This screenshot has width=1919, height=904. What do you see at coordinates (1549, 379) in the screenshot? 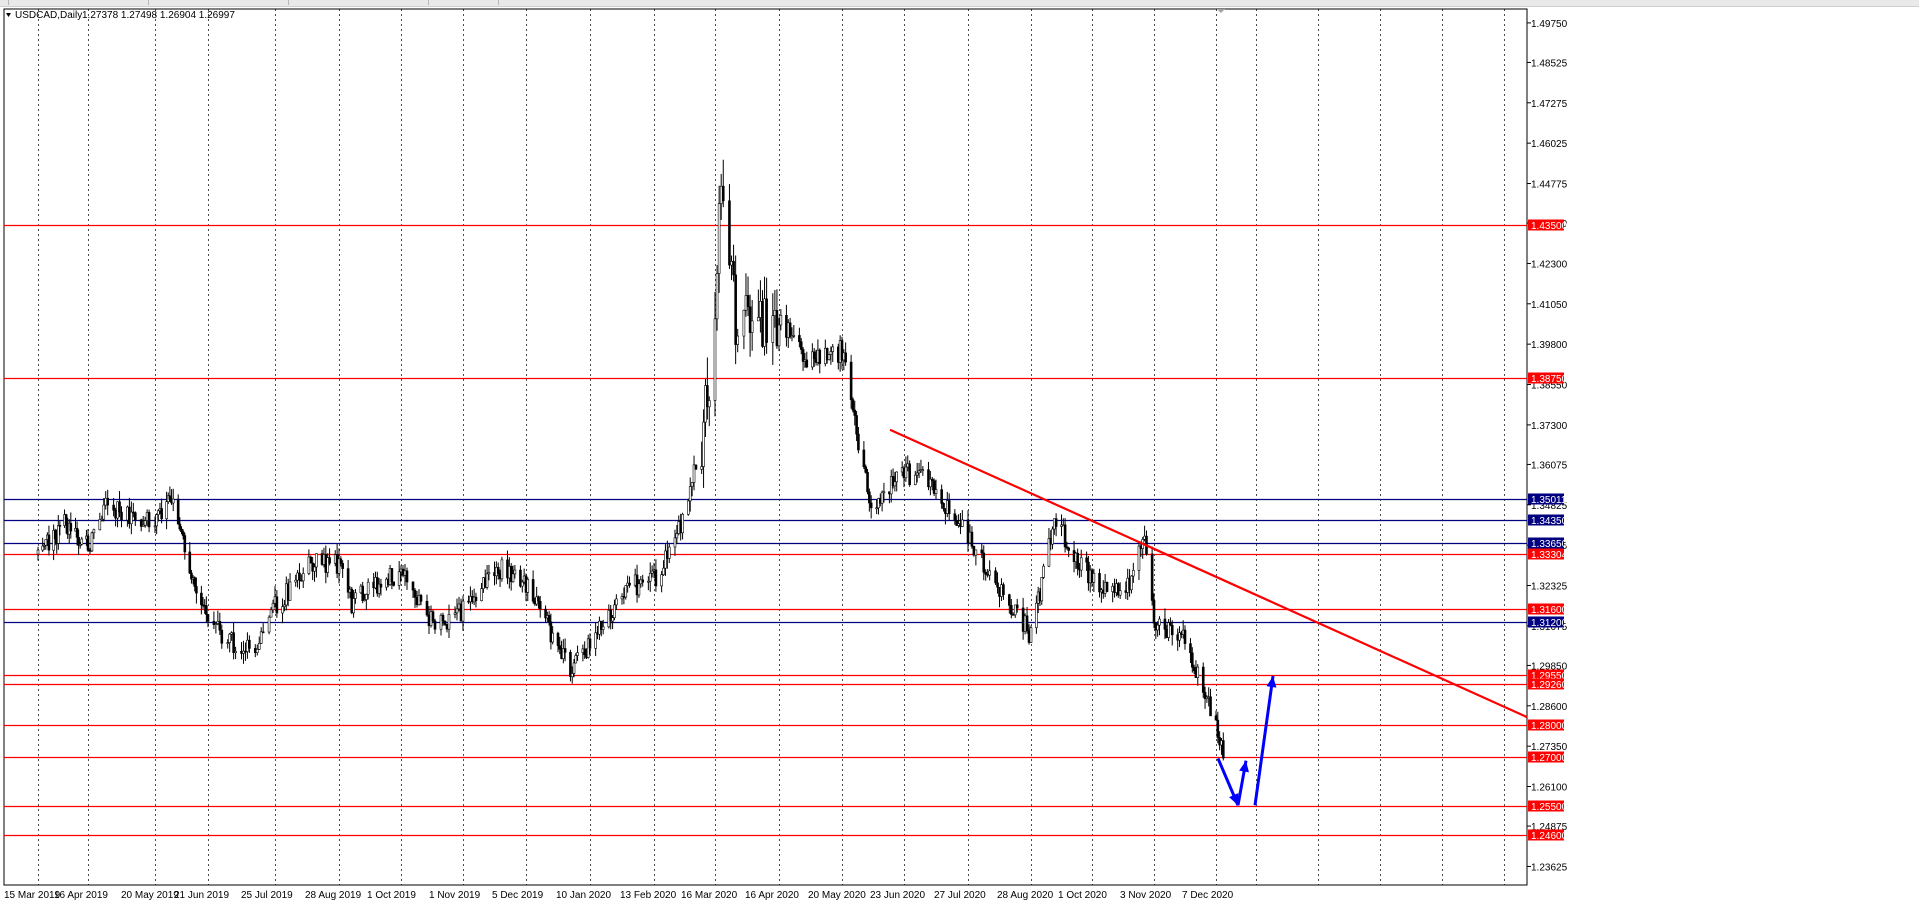
I see `level-price-label: 1.38750` at bounding box center [1549, 379].